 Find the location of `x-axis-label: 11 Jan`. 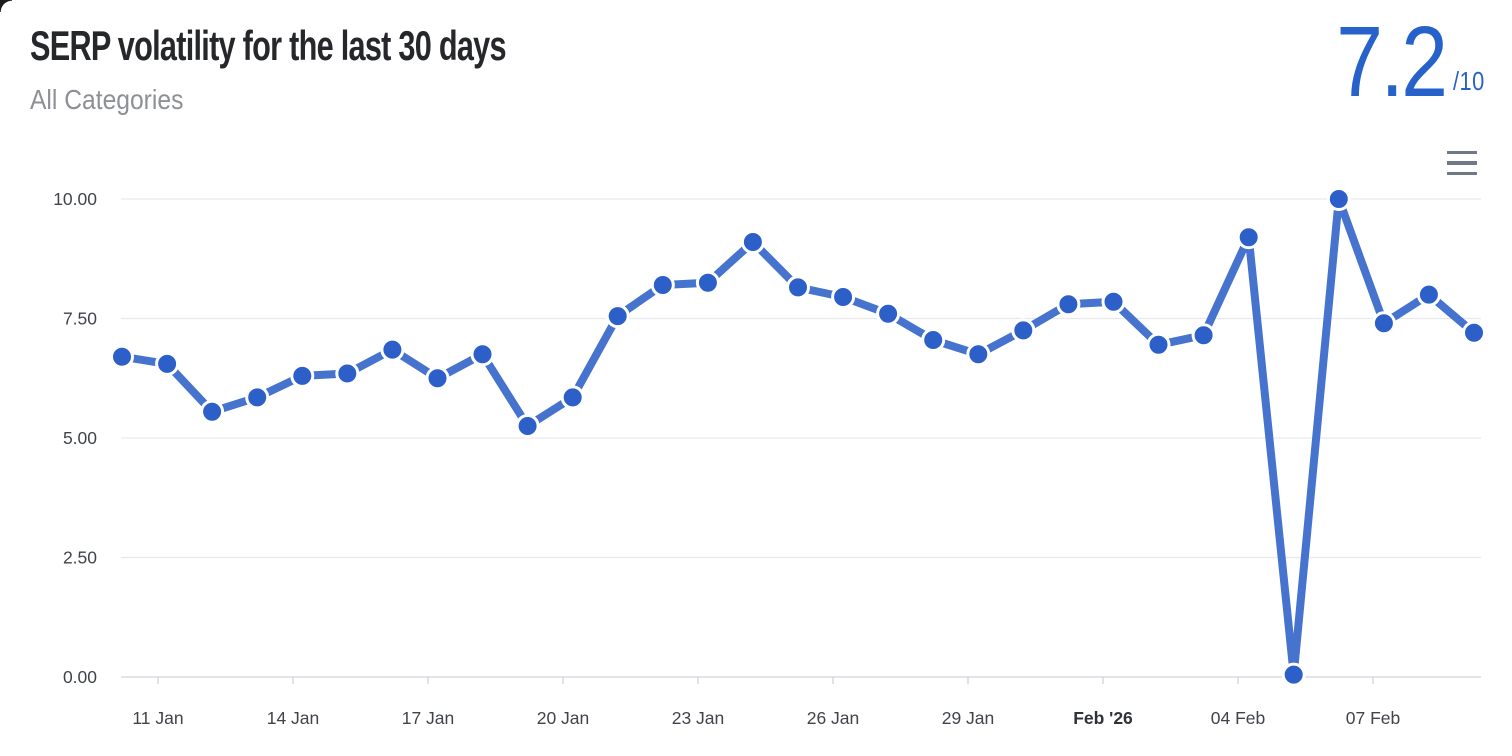

x-axis-label: 11 Jan is located at coordinates (157, 718).